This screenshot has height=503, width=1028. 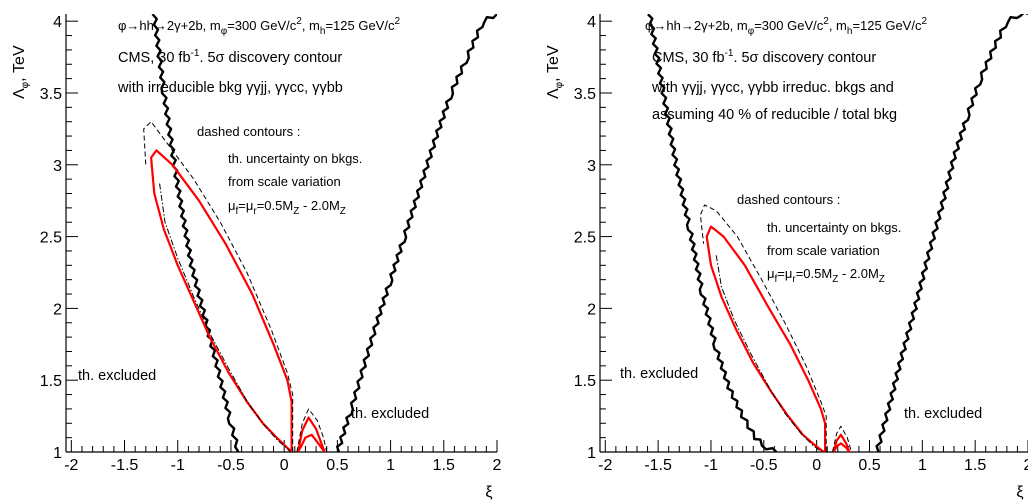 I want to click on annotation-line: with γγjj, γγcc, γγbb irreduc. bkgs and, so click(x=772, y=88).